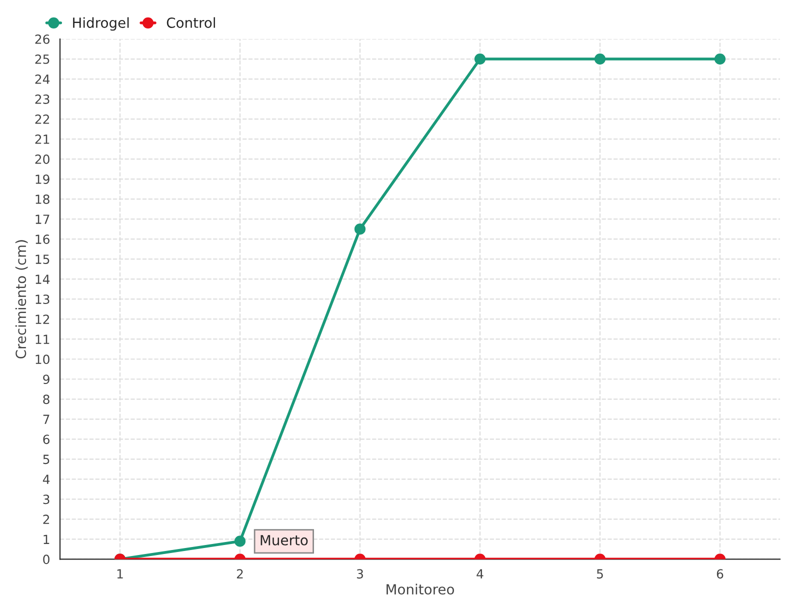  What do you see at coordinates (43, 199) in the screenshot?
I see `y-tick-label: 18` at bounding box center [43, 199].